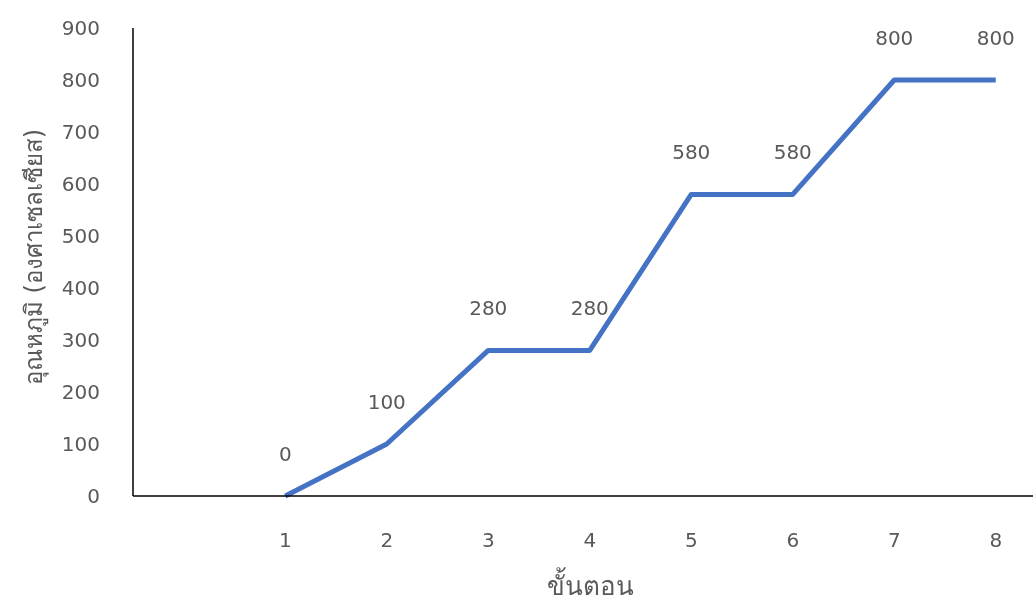 This screenshot has width=1033, height=611. Describe the element at coordinates (894, 540) in the screenshot. I see `x-tick-label: 7` at that location.